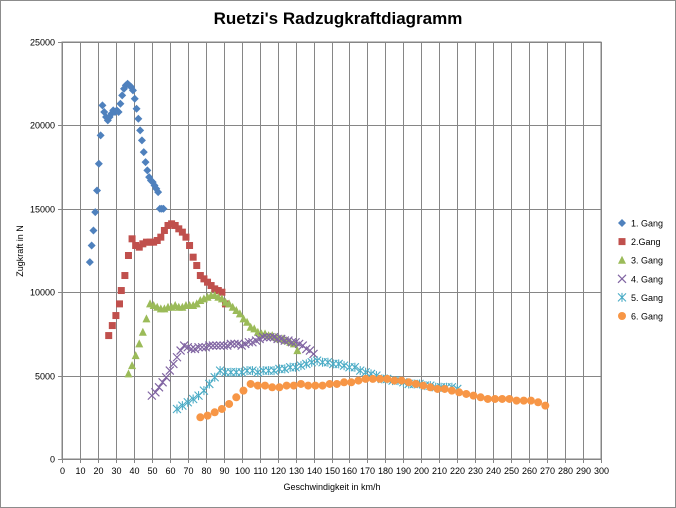 Image resolution: width=676 pixels, height=508 pixels. Describe the element at coordinates (42, 126) in the screenshot. I see `y-tick-label: 20000` at that location.